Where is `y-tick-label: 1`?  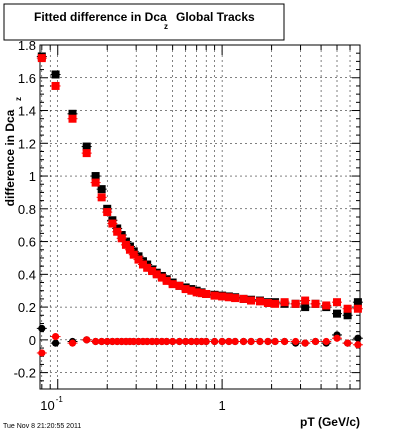 y-tick-label: 1 is located at coordinates (32, 176).